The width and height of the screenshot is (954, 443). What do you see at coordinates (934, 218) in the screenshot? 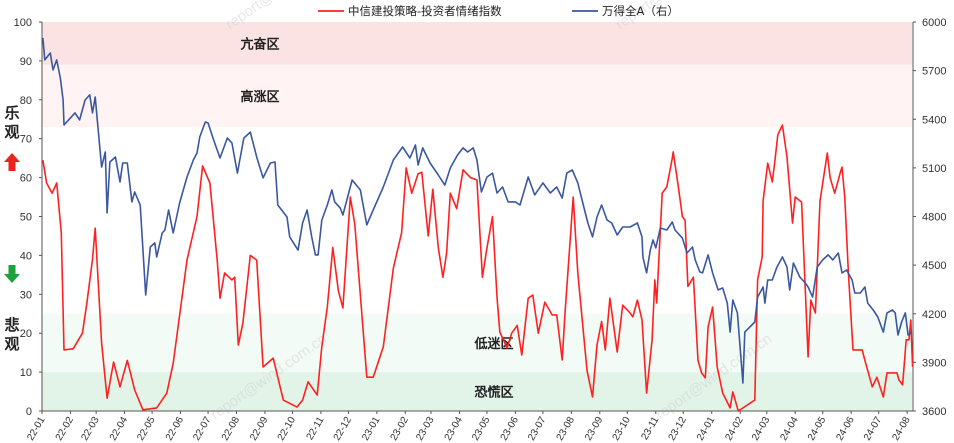
I see `y-right-tick-label: 4800` at bounding box center [934, 218].